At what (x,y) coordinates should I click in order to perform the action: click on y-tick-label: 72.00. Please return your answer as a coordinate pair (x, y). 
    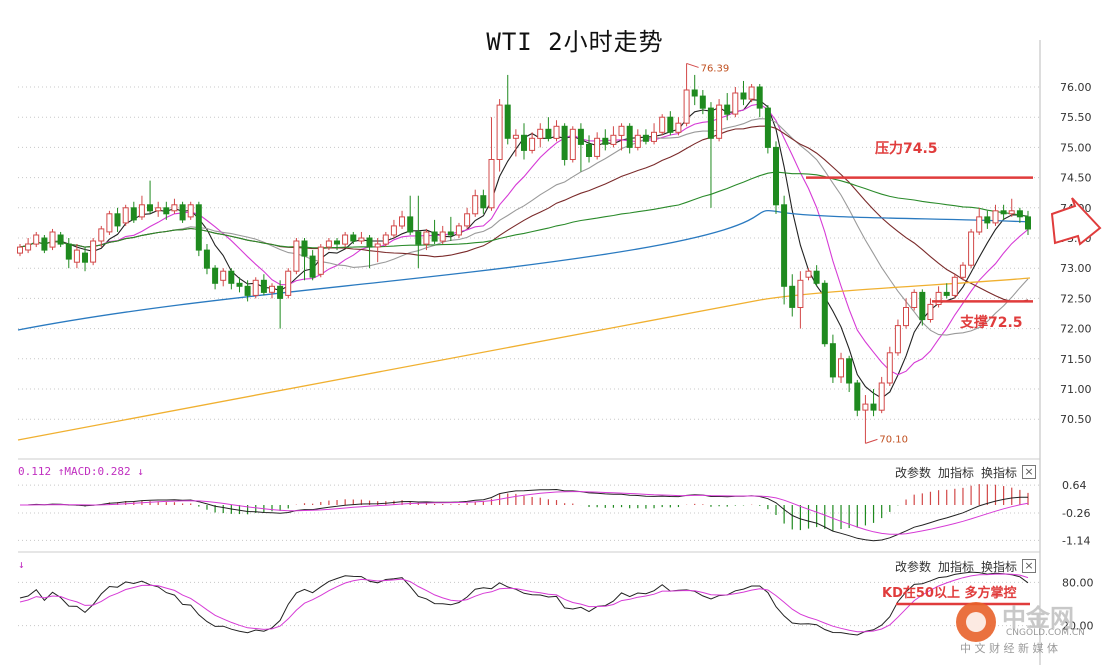
    Looking at the image, I should click on (1076, 329).